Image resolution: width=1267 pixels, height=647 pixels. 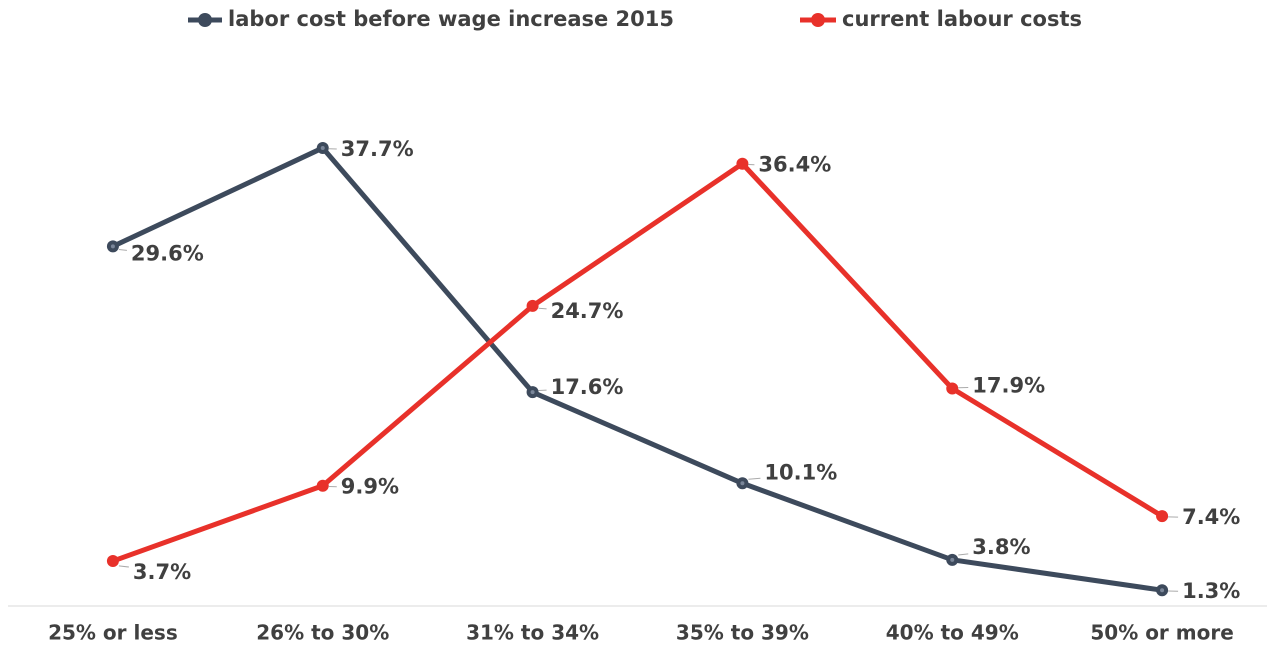 What do you see at coordinates (794, 165) in the screenshot?
I see `data-label: 36.4%` at bounding box center [794, 165].